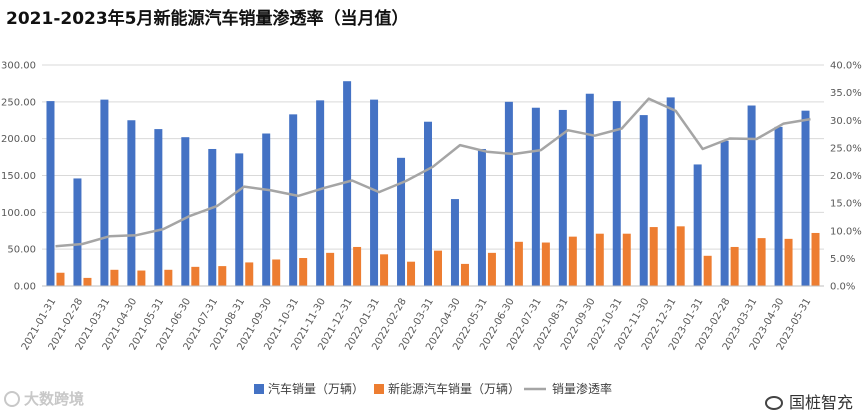  Describe the element at coordinates (12, 399) in the screenshot. I see `brand-logo-icon` at that location.